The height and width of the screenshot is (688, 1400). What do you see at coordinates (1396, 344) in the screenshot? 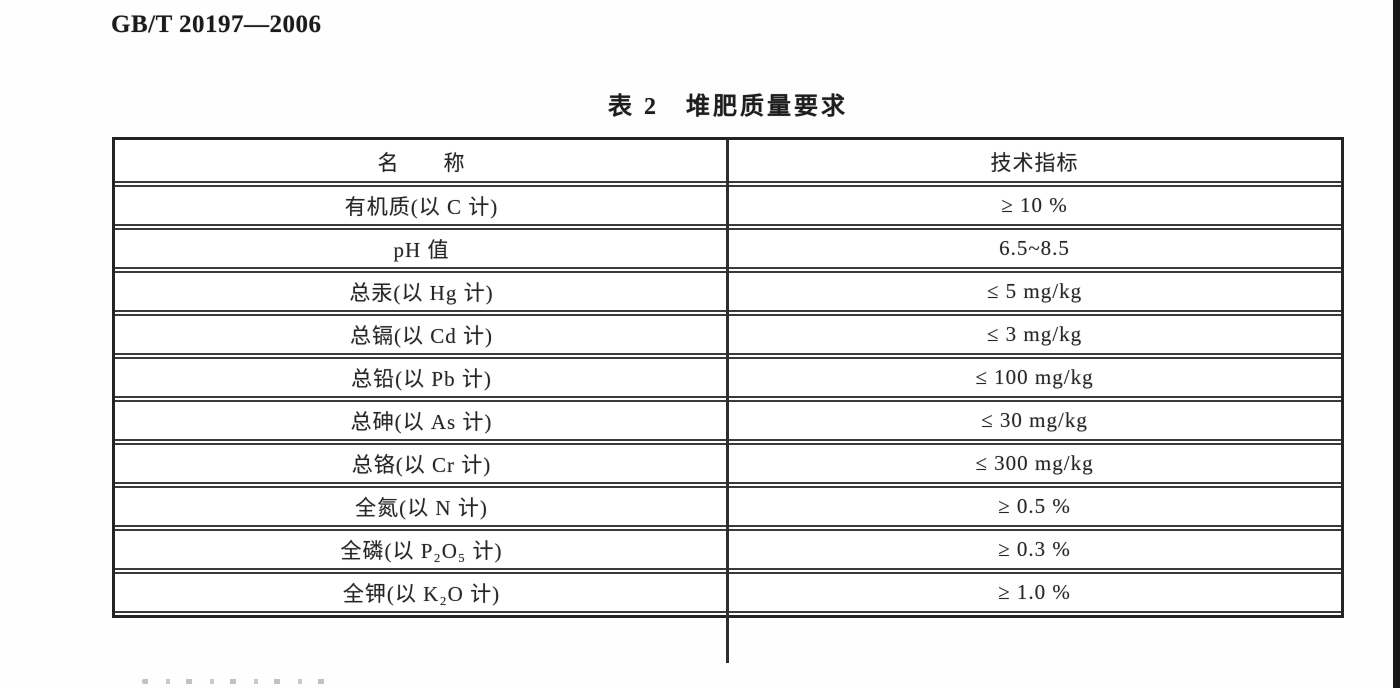
I see `scan-edge-strip` at bounding box center [1396, 344].